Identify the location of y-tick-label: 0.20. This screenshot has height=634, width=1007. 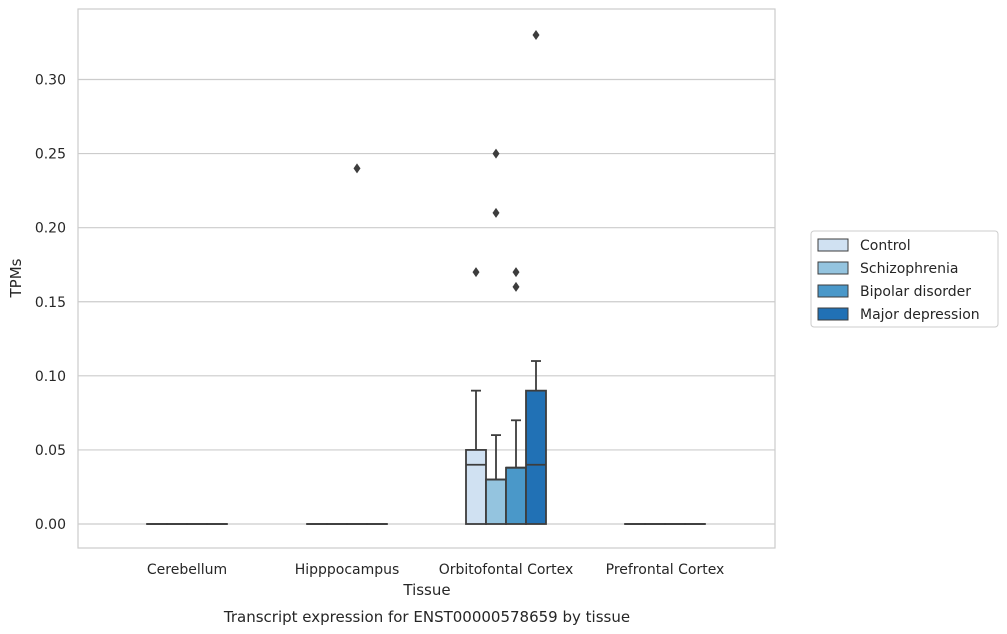
(50, 229).